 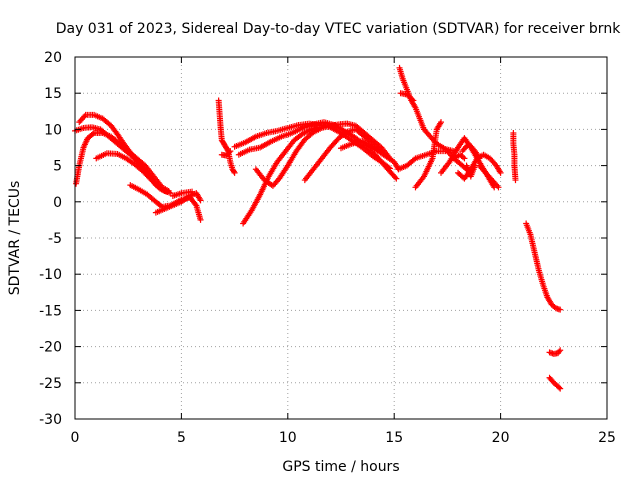 What do you see at coordinates (57, 167) in the screenshot?
I see `y-tick-label: 5` at bounding box center [57, 167].